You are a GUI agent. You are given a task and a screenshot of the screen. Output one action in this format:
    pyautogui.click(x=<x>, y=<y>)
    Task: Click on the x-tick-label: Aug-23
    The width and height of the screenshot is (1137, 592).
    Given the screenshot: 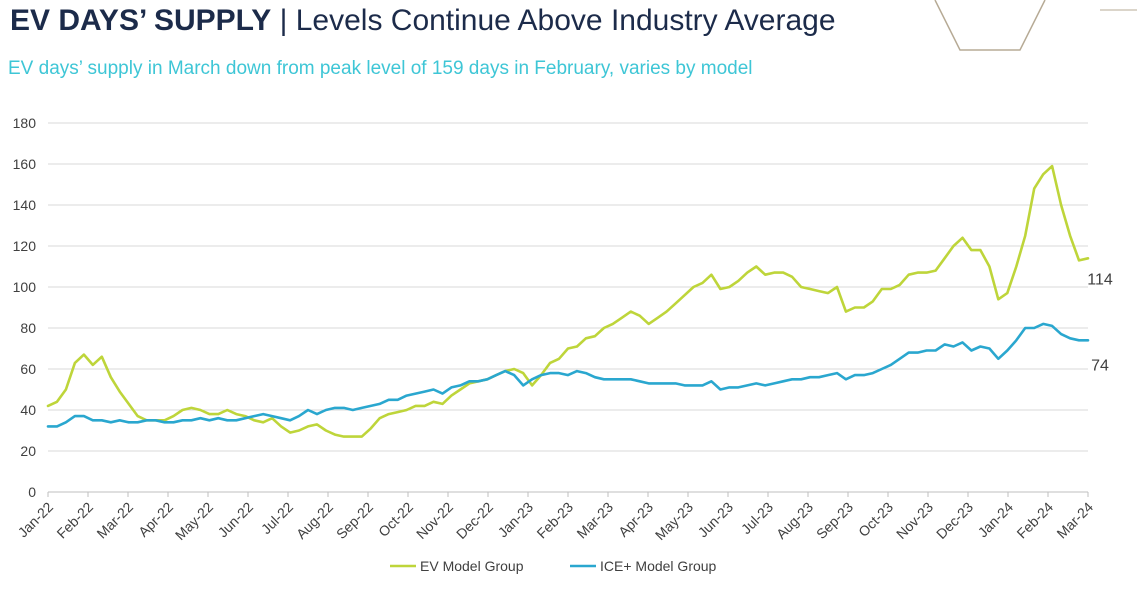 What is the action you would take?
    pyautogui.click(x=794, y=520)
    